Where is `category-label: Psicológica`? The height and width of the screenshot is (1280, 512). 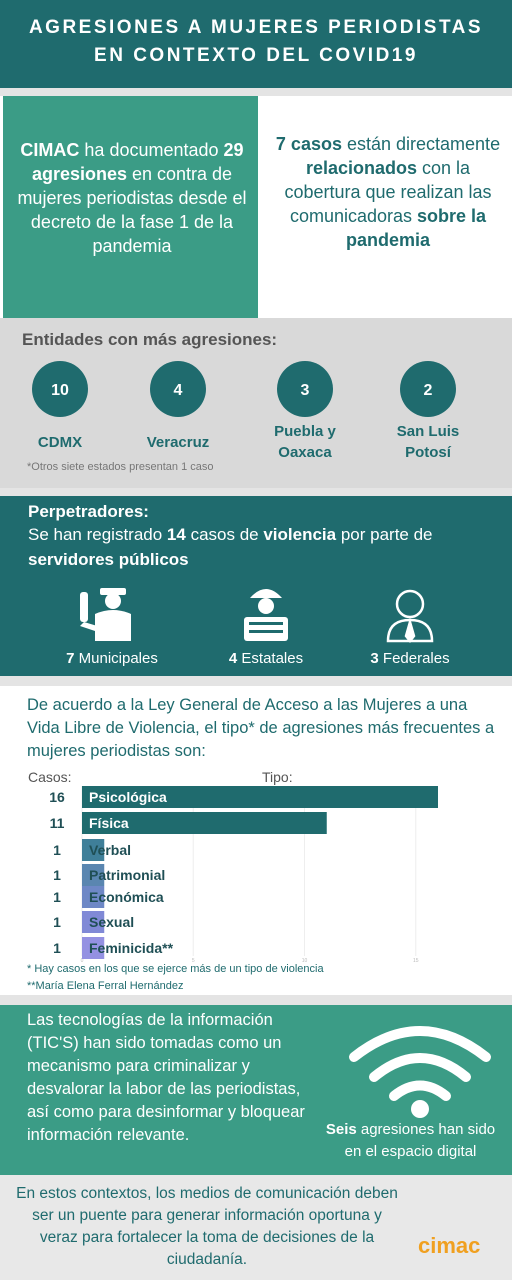 category-label: Psicológica is located at coordinates (128, 797).